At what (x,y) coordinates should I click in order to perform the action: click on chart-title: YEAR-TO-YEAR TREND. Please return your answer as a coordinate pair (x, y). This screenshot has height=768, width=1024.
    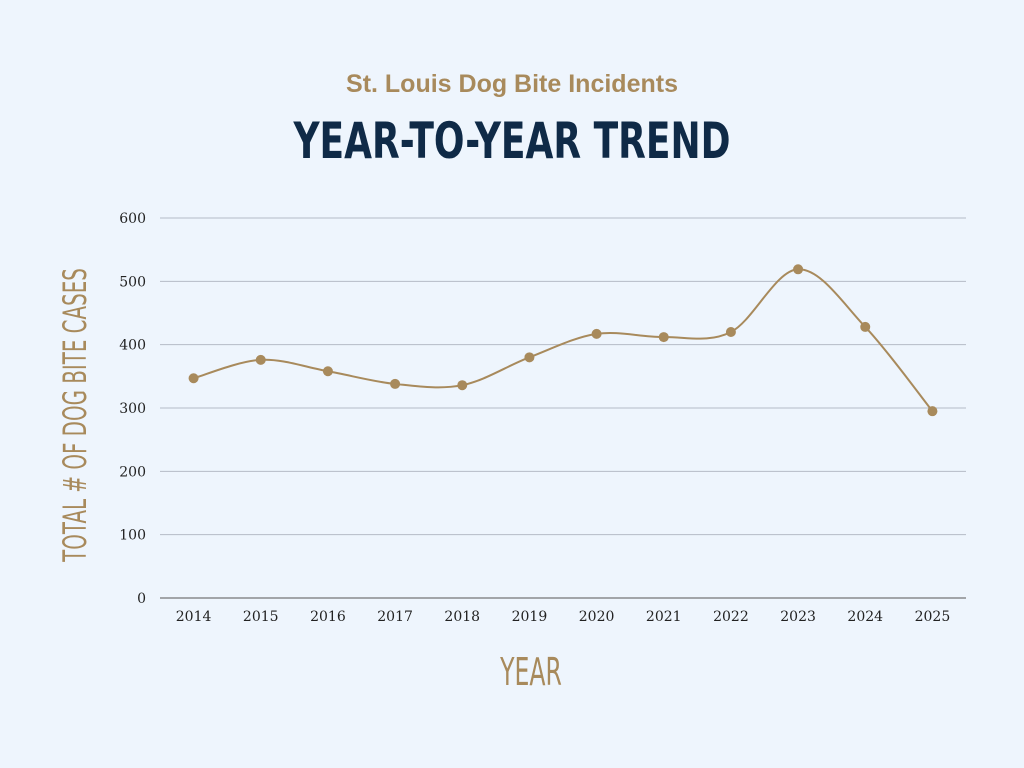
    Looking at the image, I should click on (512, 141).